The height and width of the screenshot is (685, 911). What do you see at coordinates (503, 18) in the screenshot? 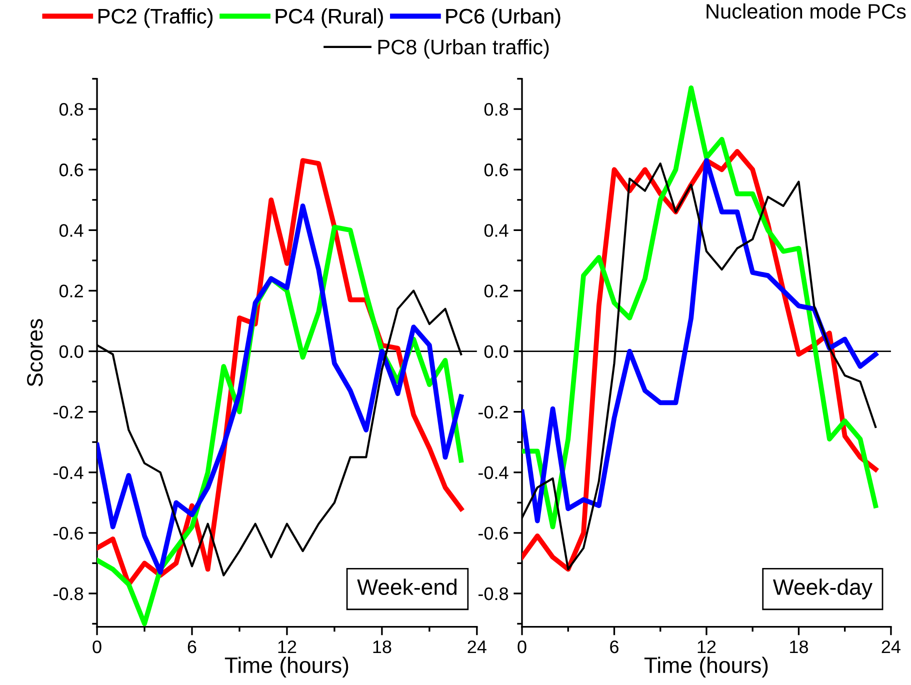
I see `legend-label: PC6 (Urban)` at bounding box center [503, 18].